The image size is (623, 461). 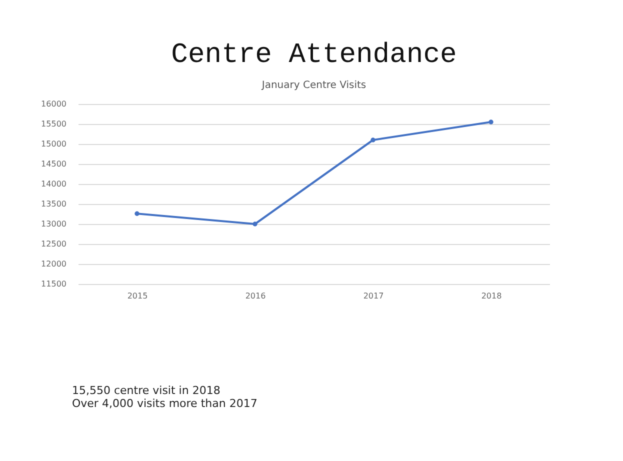 What do you see at coordinates (53, 104) in the screenshot?
I see `y-tick-label: 16000` at bounding box center [53, 104].